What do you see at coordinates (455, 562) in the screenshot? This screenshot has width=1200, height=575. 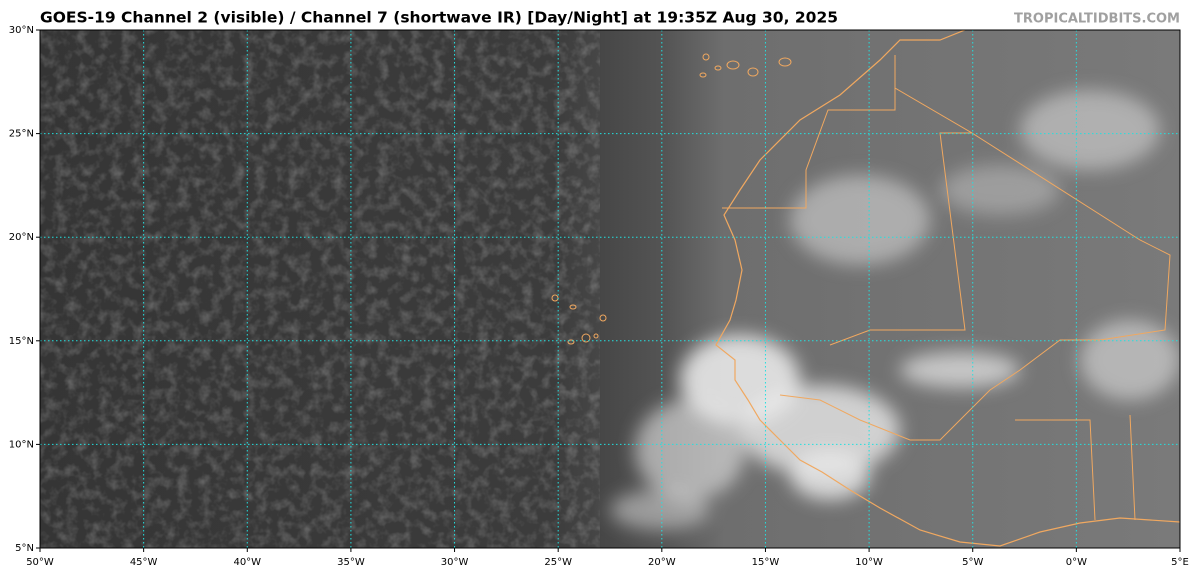 I see `lon-tick-label: 30°W` at bounding box center [455, 562].